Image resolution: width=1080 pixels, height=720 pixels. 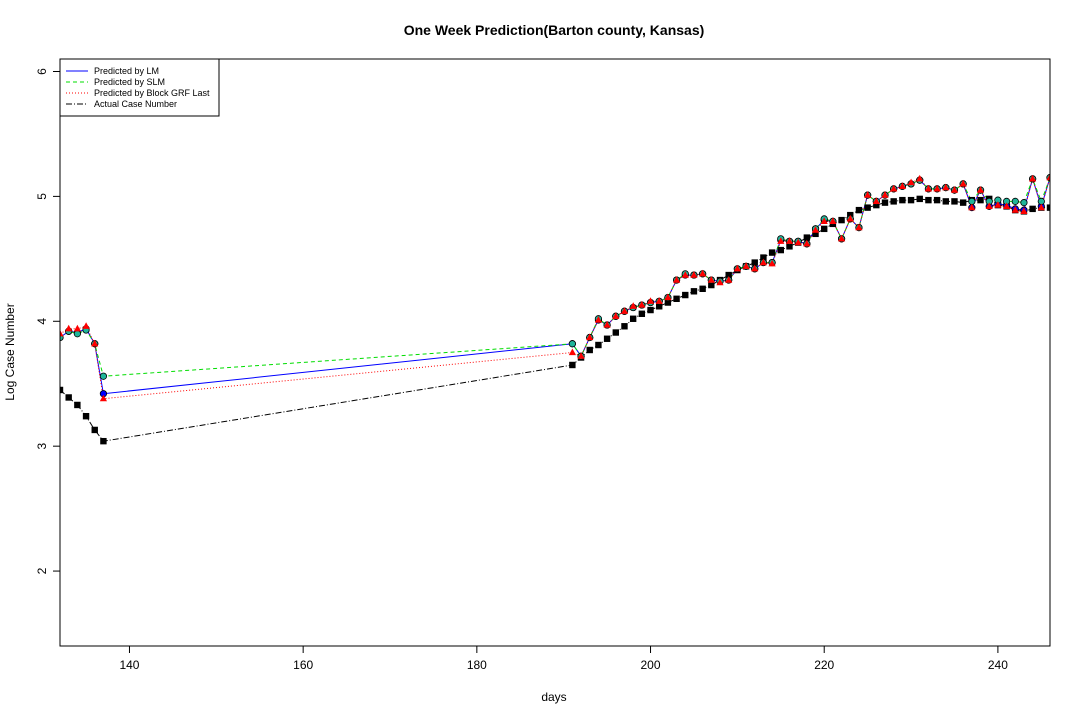 What do you see at coordinates (135, 104) in the screenshot?
I see `legend-label-actual: Actual Case Number` at bounding box center [135, 104].